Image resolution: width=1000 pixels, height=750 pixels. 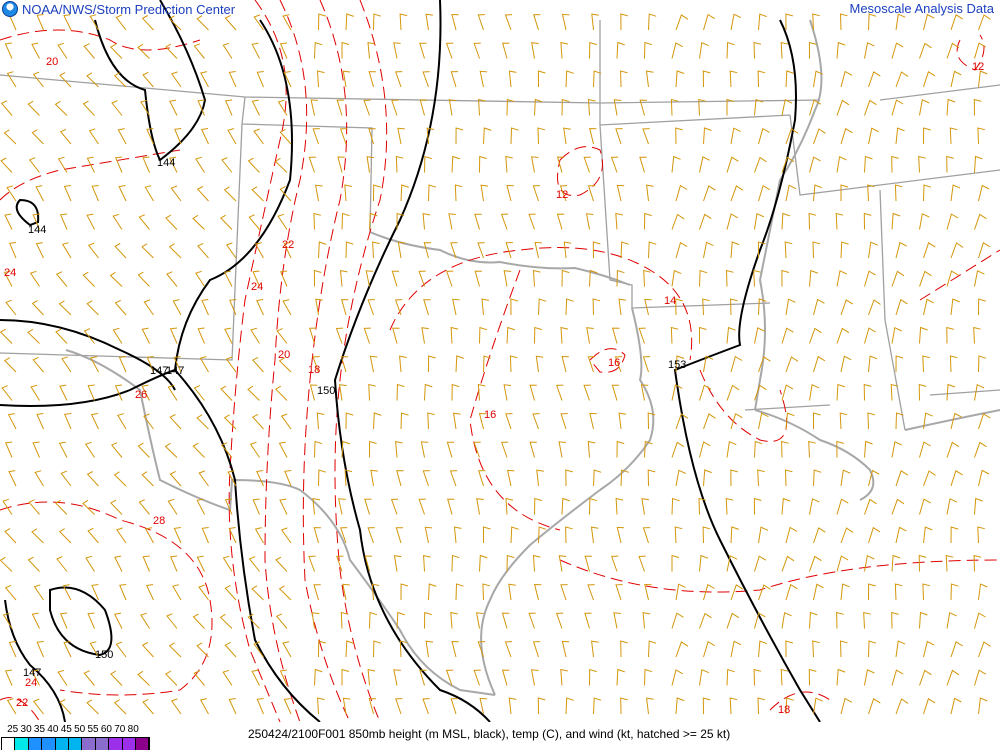 I want to click on temp-label: 24, so click(x=257, y=287).